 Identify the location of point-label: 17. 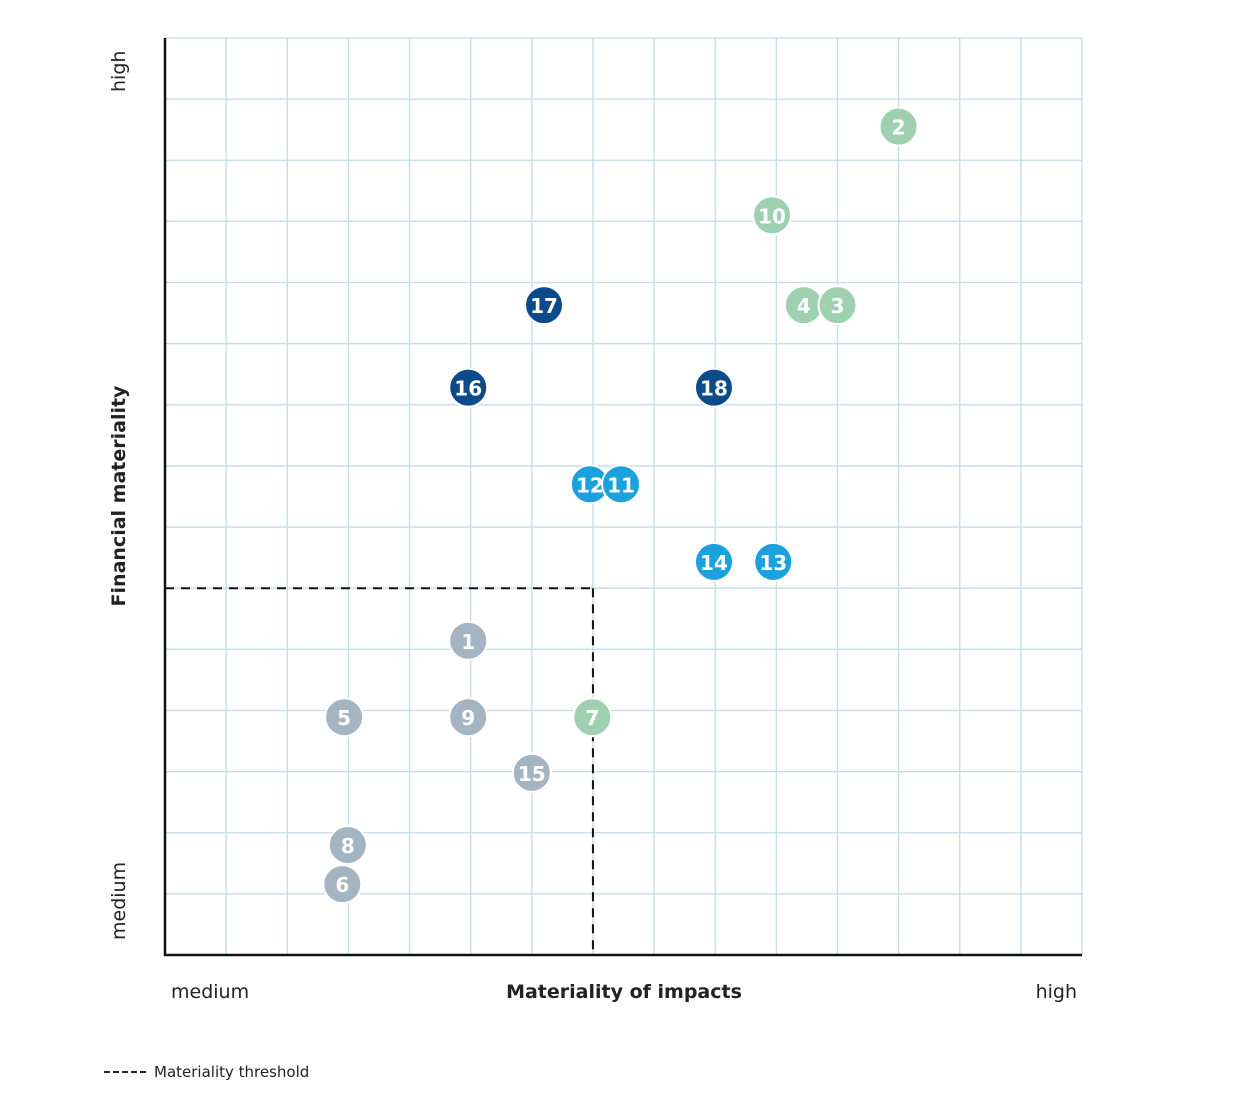
(544, 306).